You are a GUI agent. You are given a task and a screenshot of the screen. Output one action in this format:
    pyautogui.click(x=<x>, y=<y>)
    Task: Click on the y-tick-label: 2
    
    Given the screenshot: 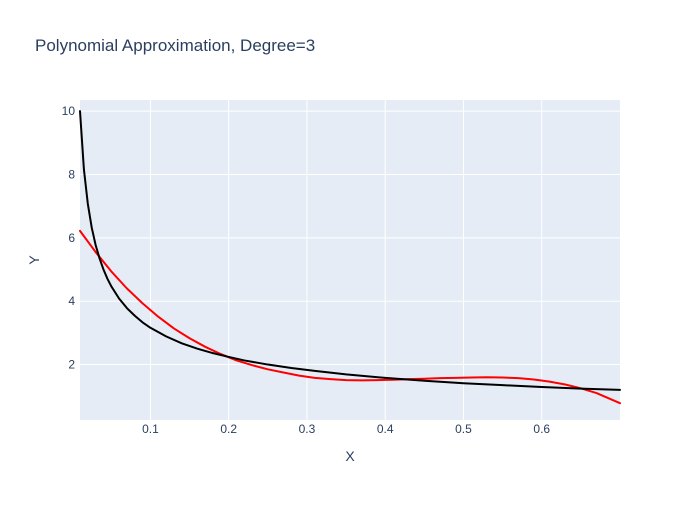 What is the action you would take?
    pyautogui.click(x=71, y=365)
    